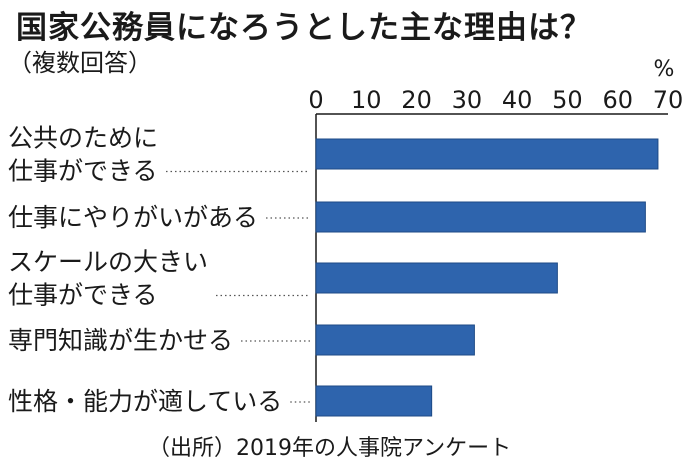 The width and height of the screenshot is (698, 465). What do you see at coordinates (668, 100) in the screenshot?
I see `x-tick-label: 70` at bounding box center [668, 100].